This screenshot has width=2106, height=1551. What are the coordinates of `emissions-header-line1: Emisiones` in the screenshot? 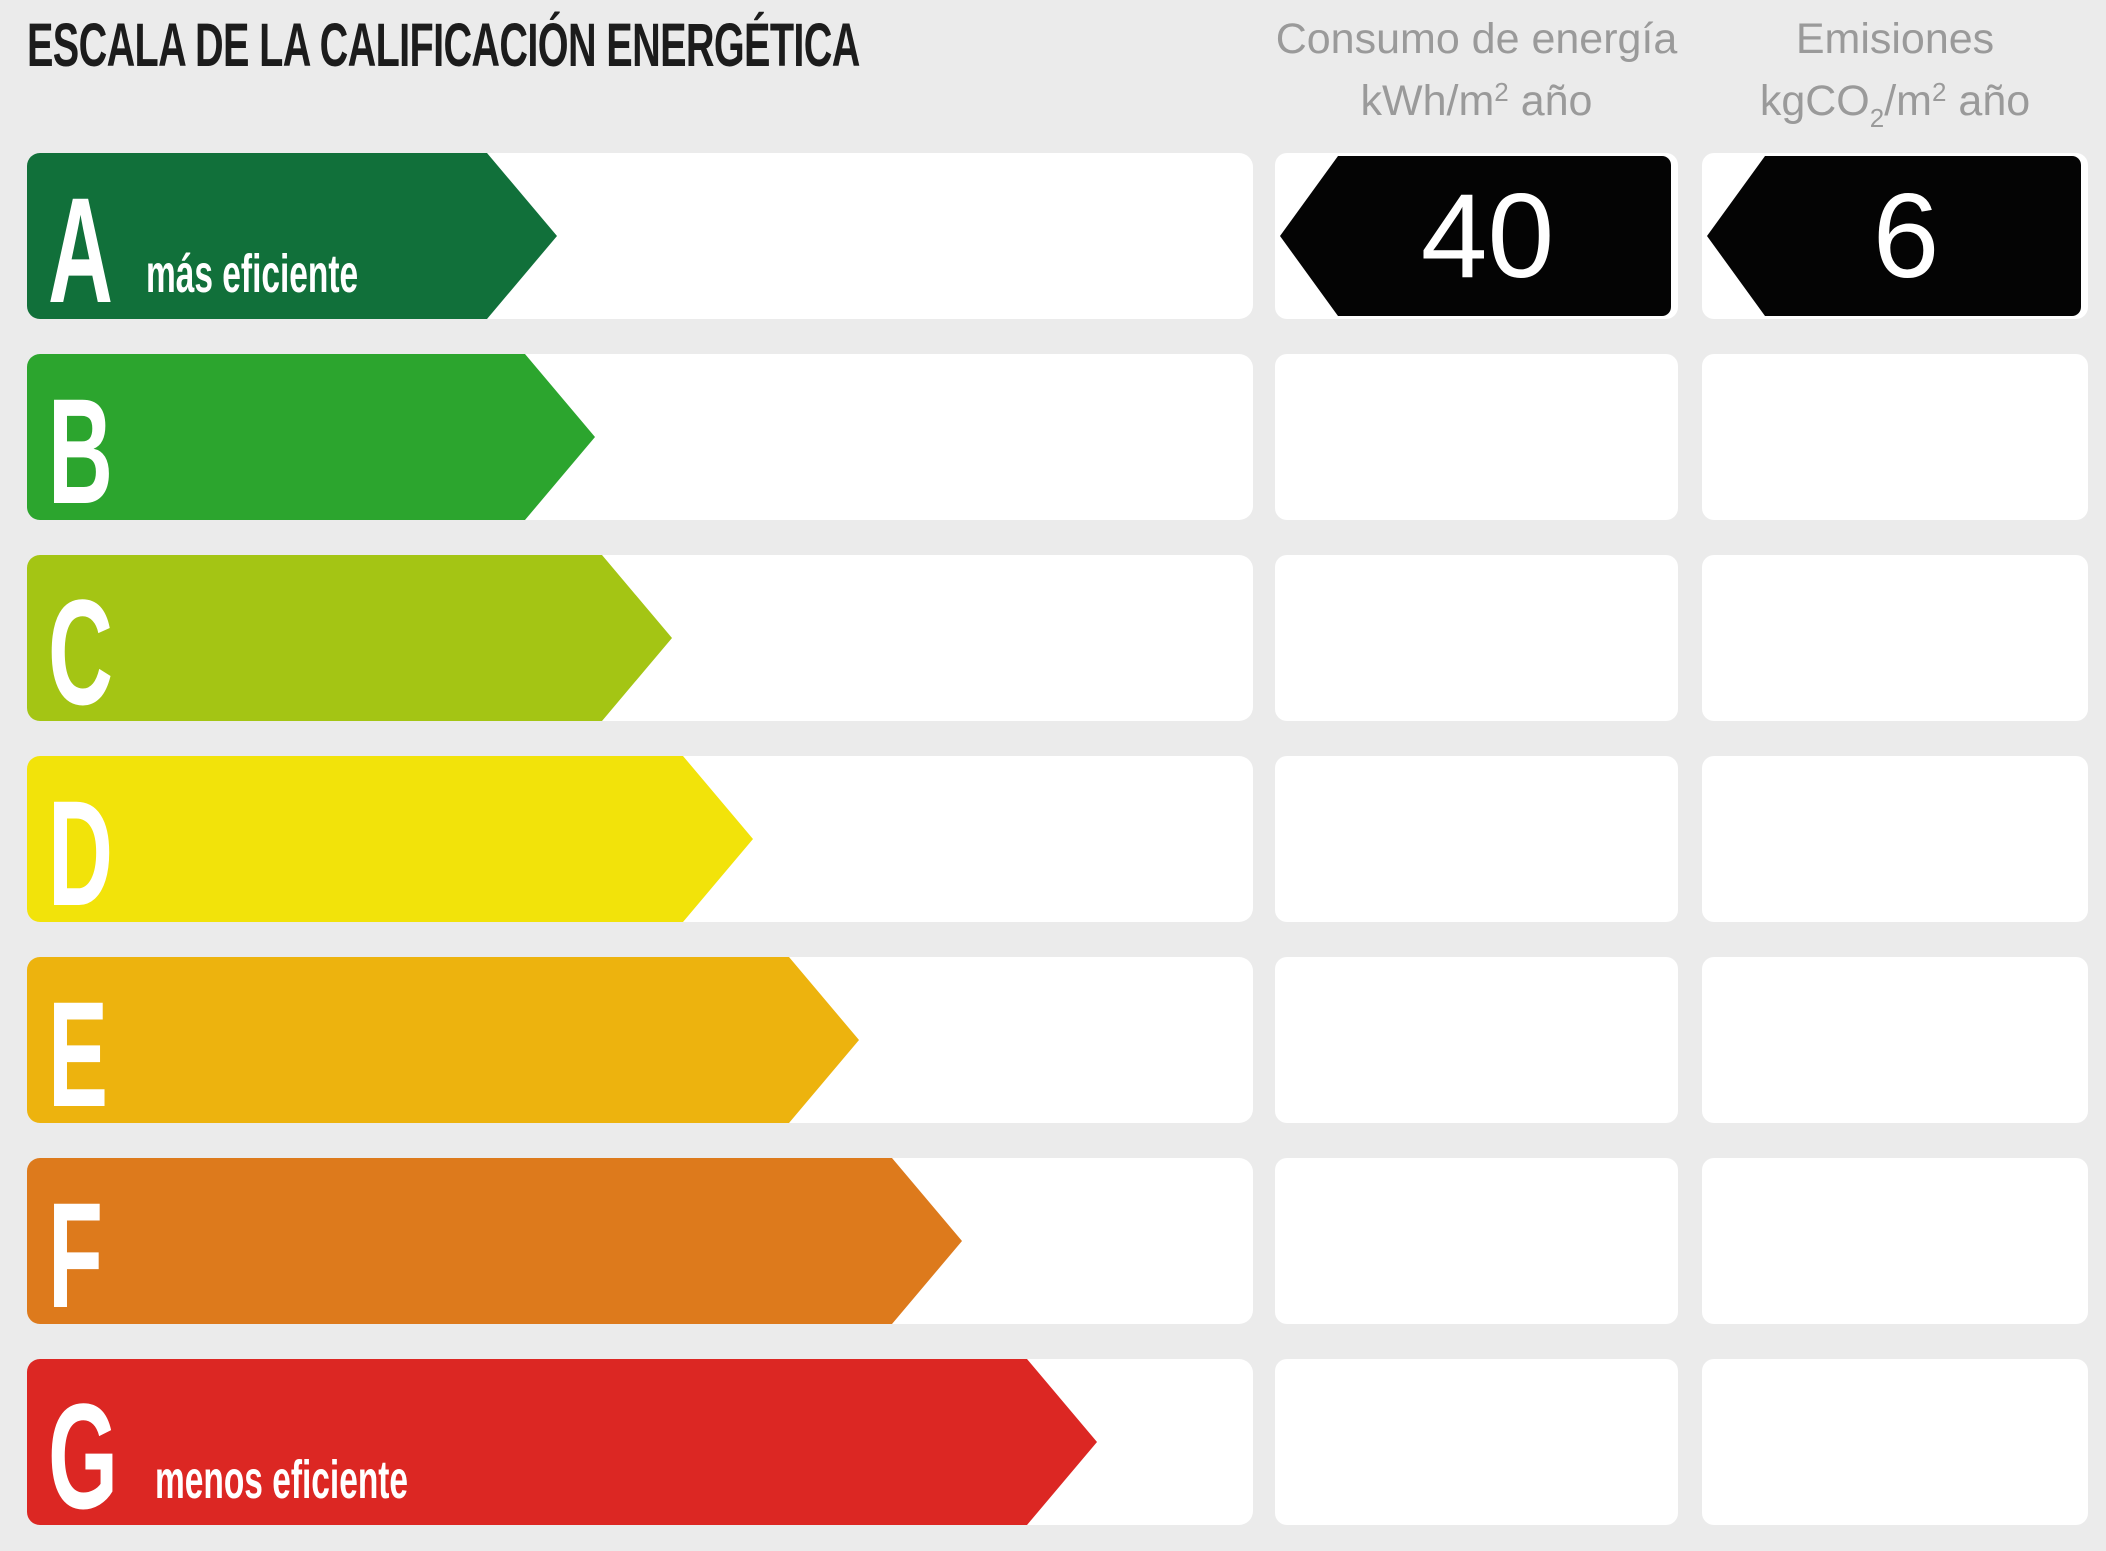 It's located at (1895, 39).